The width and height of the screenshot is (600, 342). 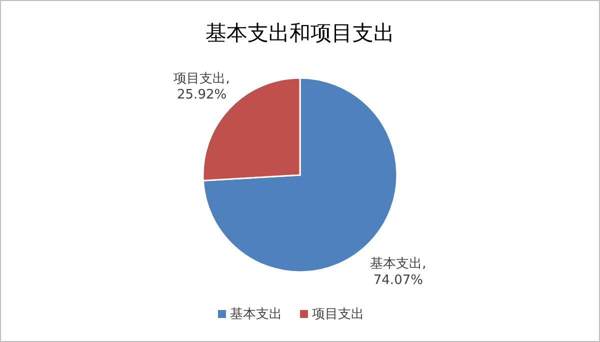 What do you see at coordinates (202, 87) in the screenshot?
I see `data-label: 项目支出, 25.92%` at bounding box center [202, 87].